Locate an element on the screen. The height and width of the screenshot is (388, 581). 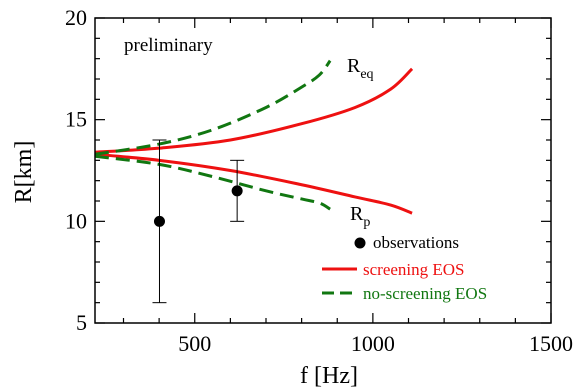
curve-label-req: Req is located at coordinates (360, 68).